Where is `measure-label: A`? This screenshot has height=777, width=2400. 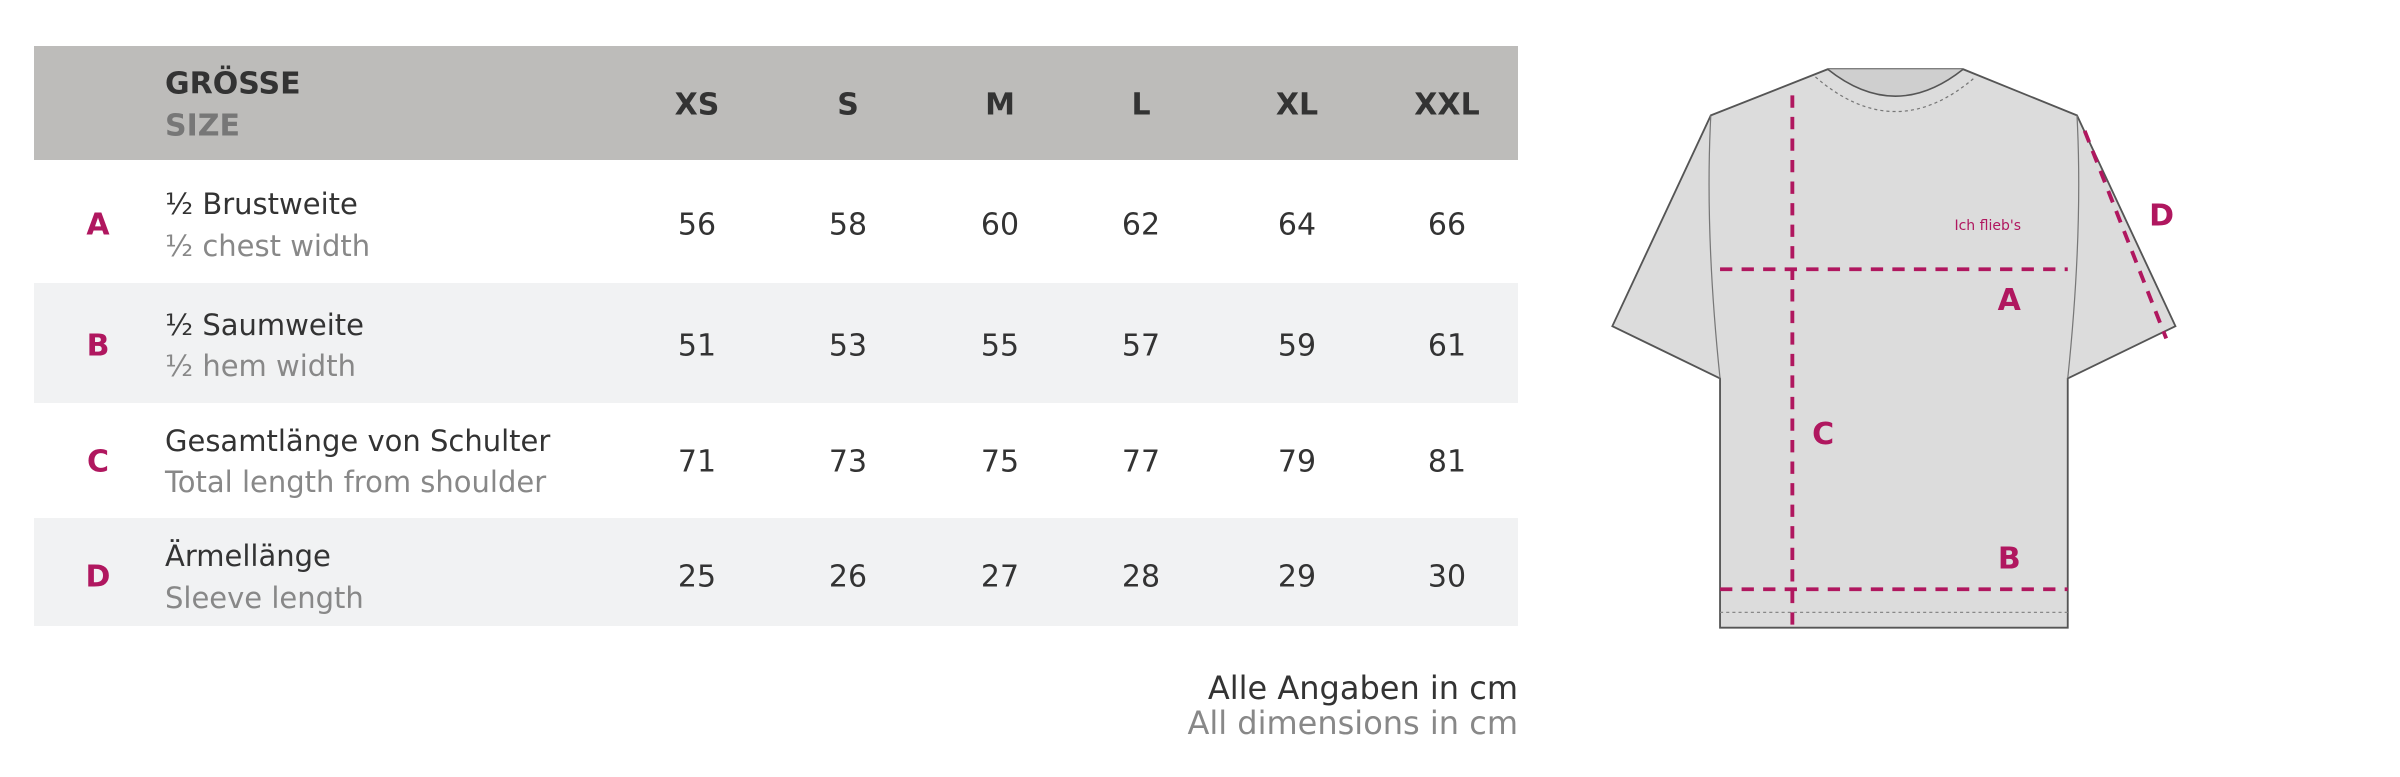
measure-label: A is located at coordinates (2010, 300).